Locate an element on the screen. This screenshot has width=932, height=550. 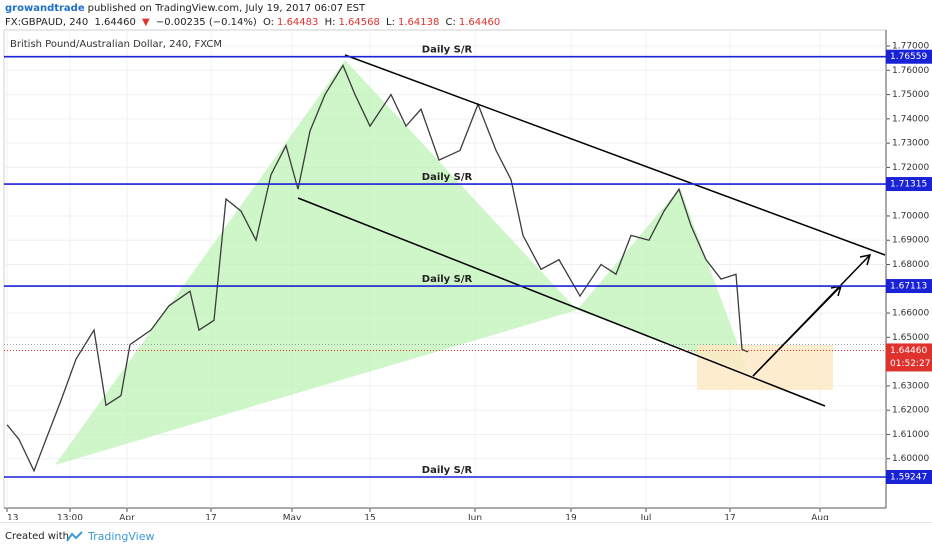
price-tag-label: 1.67113 is located at coordinates (908, 287).